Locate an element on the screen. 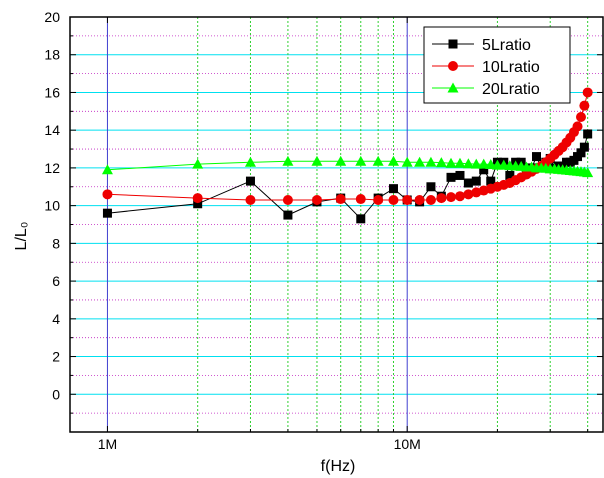 The width and height of the screenshot is (604, 478). legend-label: 10Lratio is located at coordinates (511, 67).